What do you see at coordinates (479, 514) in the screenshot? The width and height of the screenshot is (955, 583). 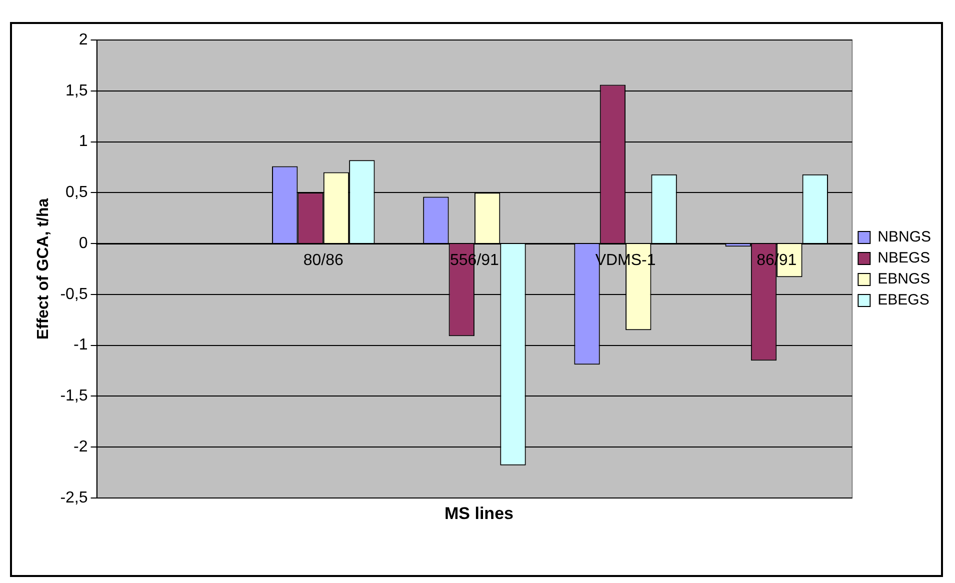 I see `x-axis-title: MS lines` at bounding box center [479, 514].